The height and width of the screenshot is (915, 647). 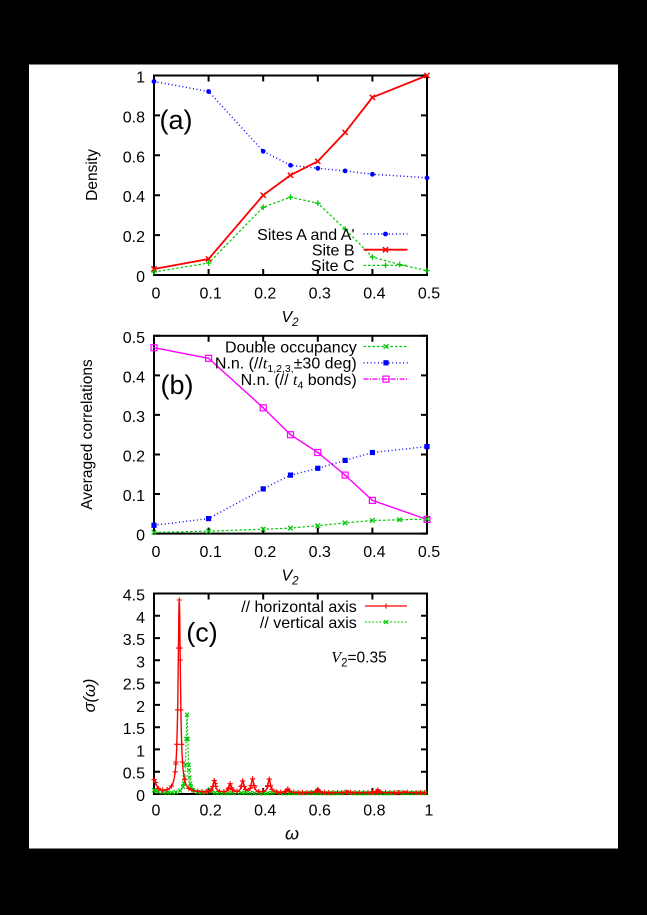 What do you see at coordinates (292, 834) in the screenshot?
I see `svg-text: ω` at bounding box center [292, 834].